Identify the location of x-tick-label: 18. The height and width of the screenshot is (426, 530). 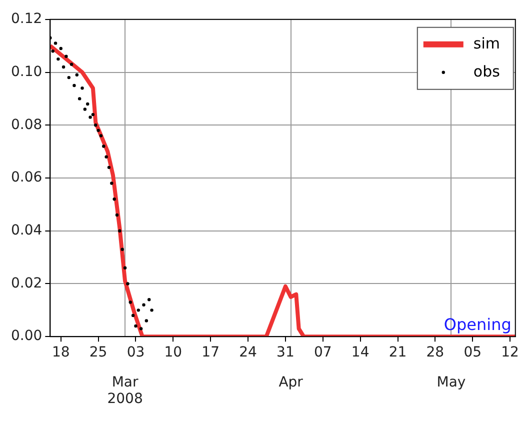
(61, 352).